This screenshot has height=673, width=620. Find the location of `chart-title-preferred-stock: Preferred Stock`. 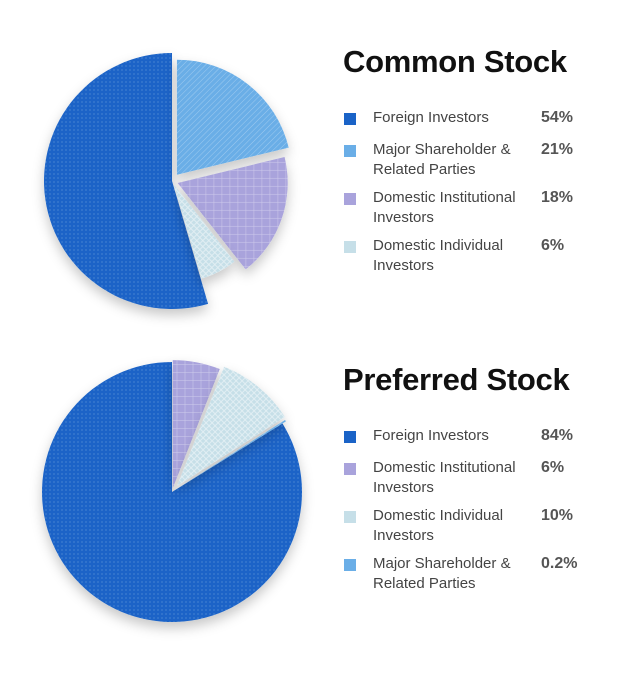

chart-title-preferred-stock: Preferred Stock is located at coordinates (456, 379).